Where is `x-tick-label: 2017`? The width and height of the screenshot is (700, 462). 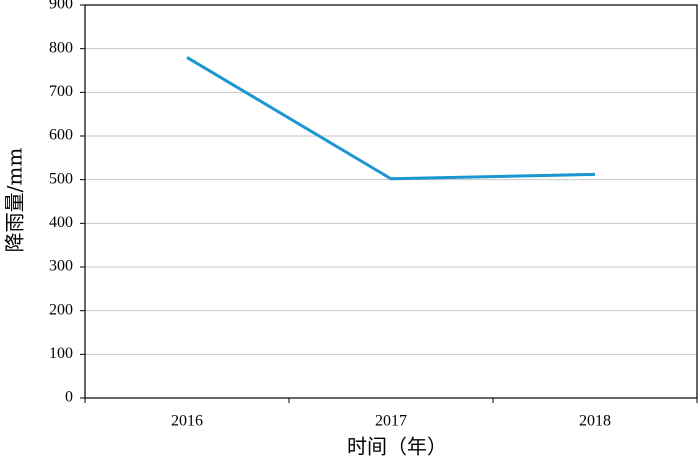
x-tick-label: 2017 is located at coordinates (391, 421).